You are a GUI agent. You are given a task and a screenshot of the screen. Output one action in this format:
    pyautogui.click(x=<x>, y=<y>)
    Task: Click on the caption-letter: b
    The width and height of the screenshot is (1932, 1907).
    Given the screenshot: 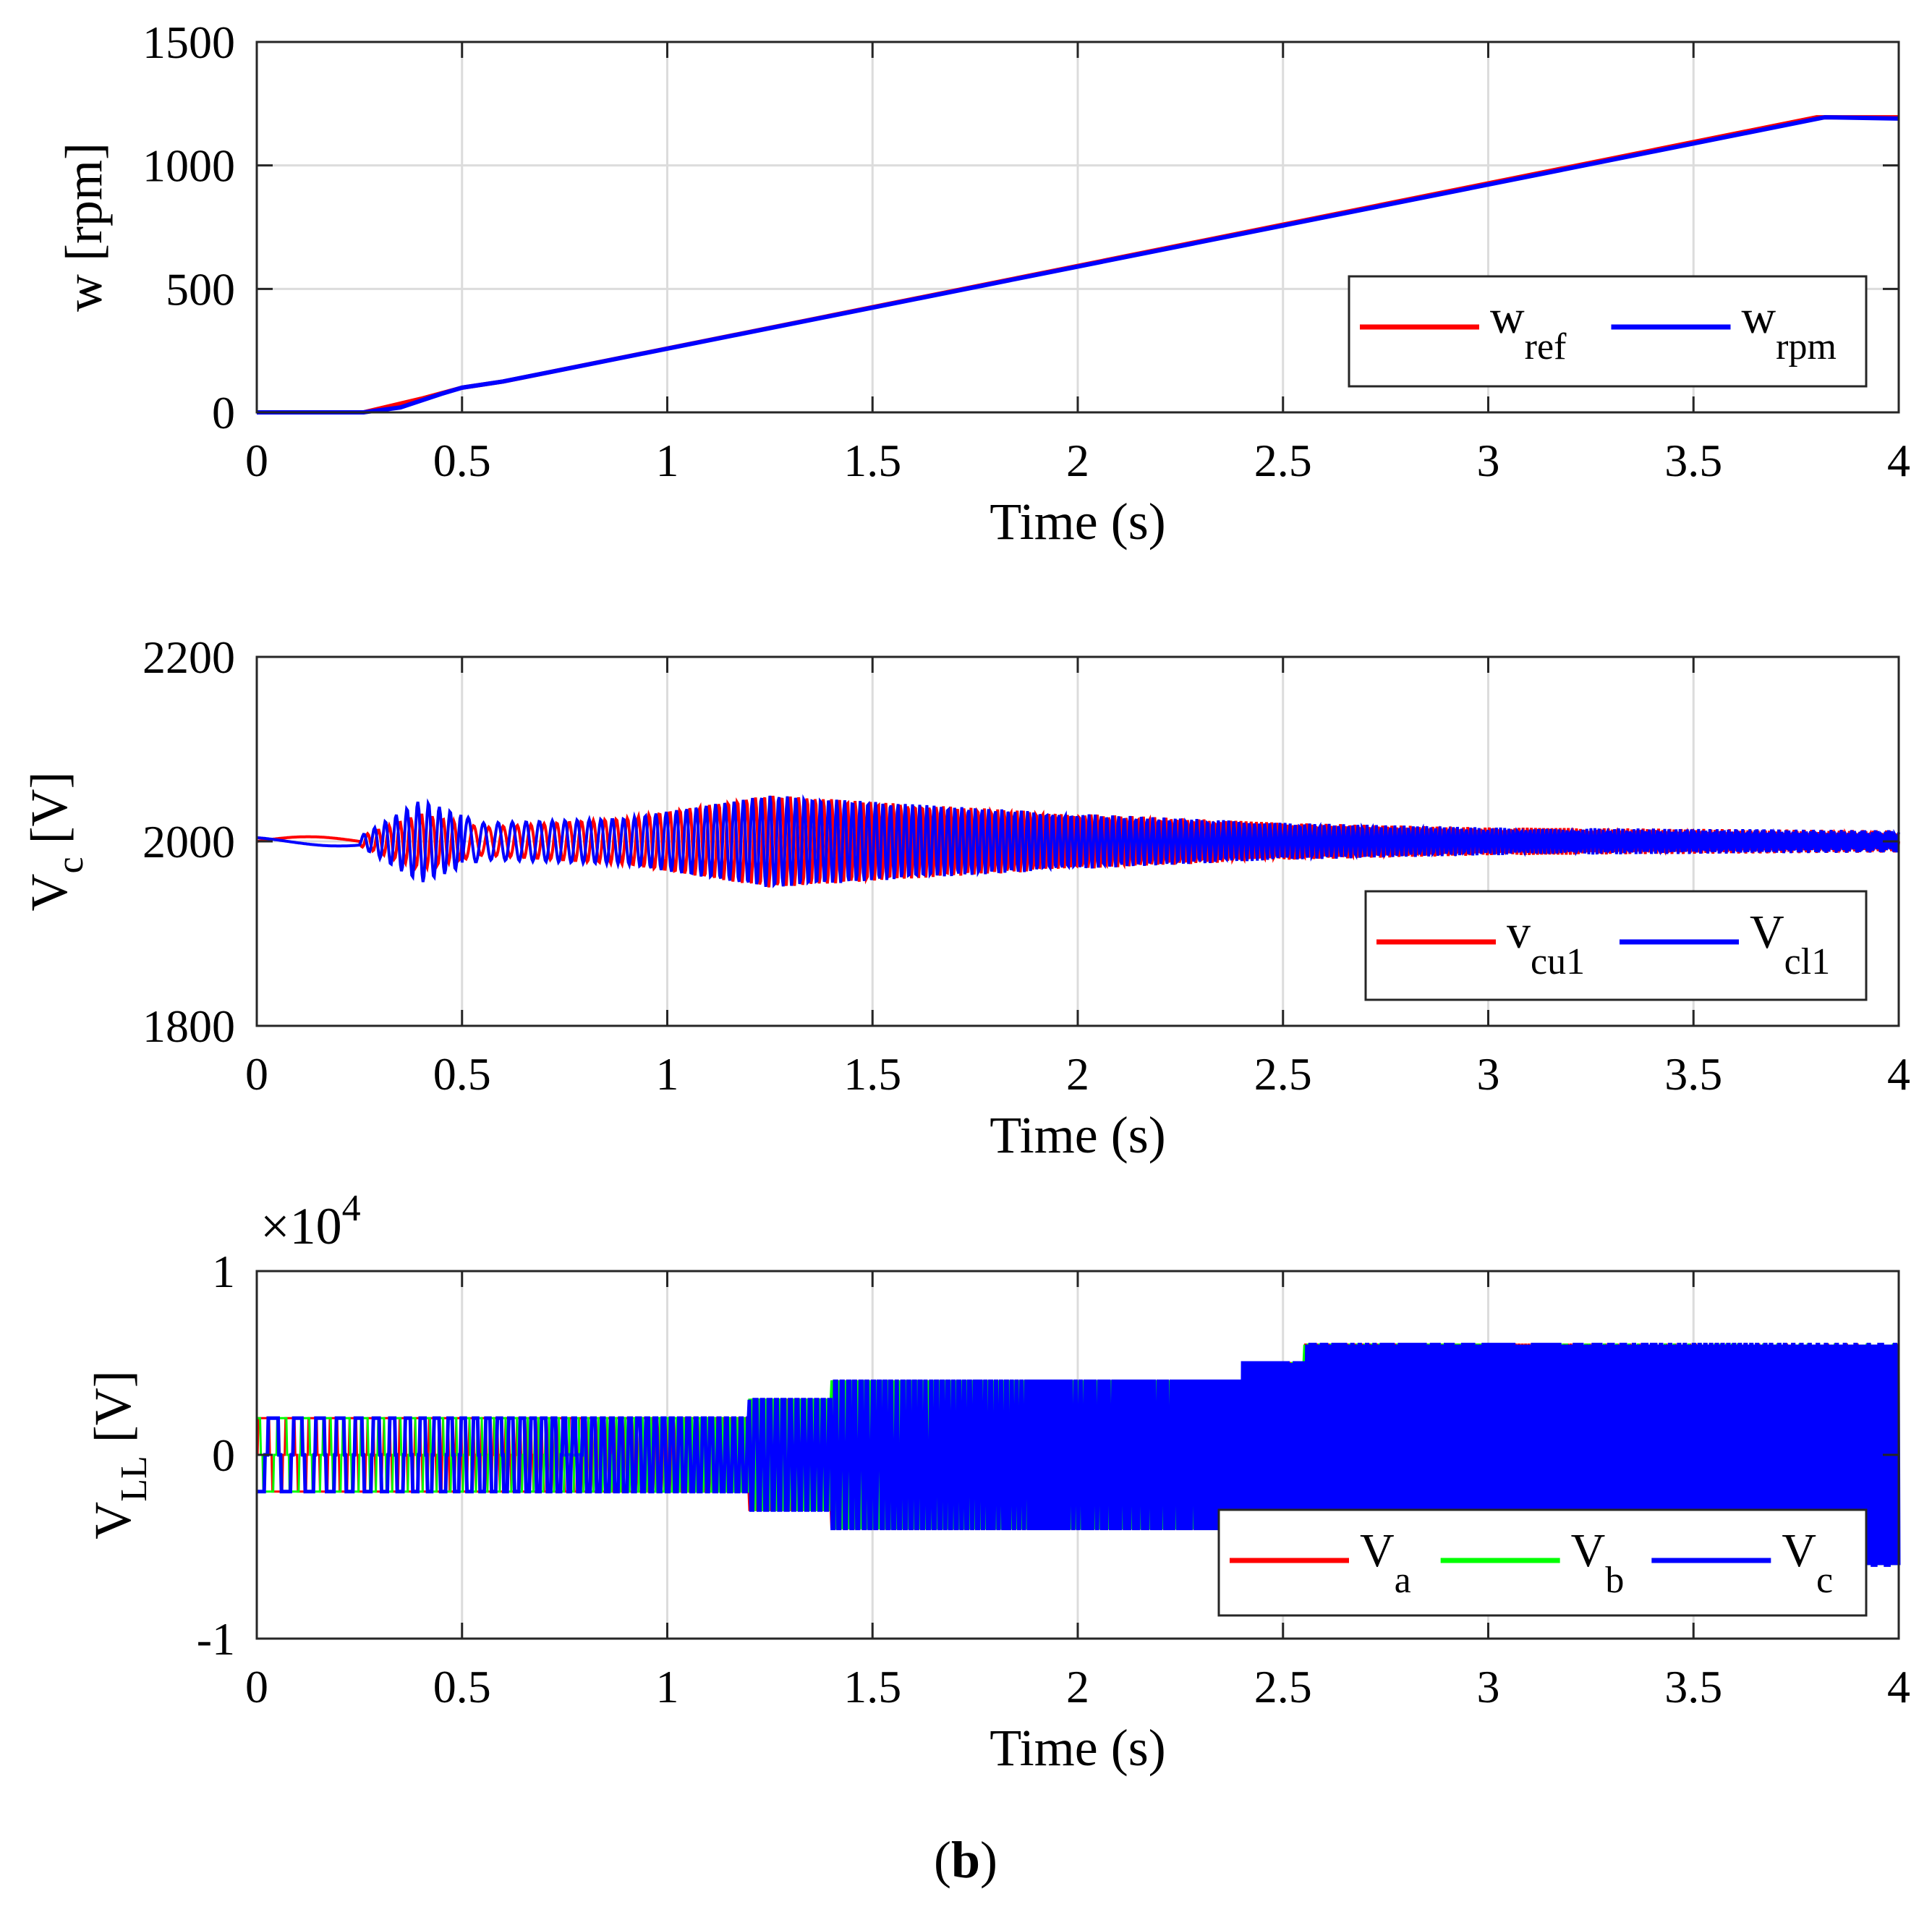 What is the action you would take?
    pyautogui.click(x=965, y=1860)
    